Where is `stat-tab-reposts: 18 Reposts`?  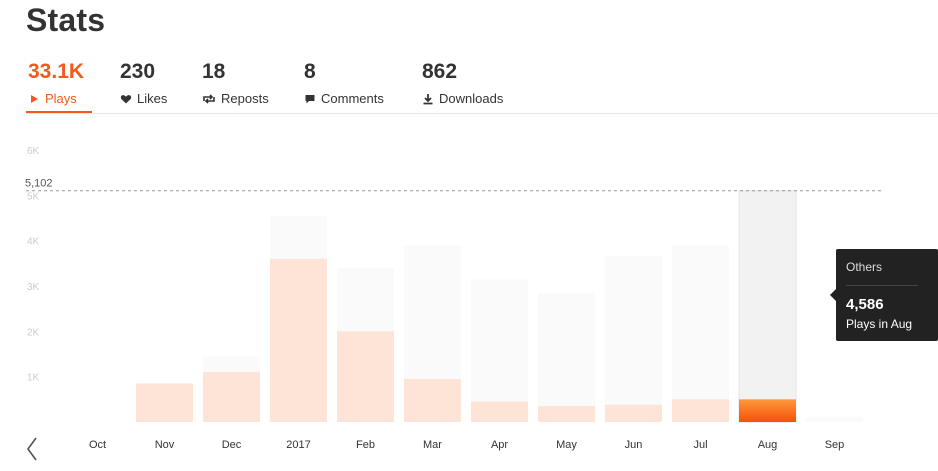 stat-tab-reposts: 18 Reposts is located at coordinates (235, 83).